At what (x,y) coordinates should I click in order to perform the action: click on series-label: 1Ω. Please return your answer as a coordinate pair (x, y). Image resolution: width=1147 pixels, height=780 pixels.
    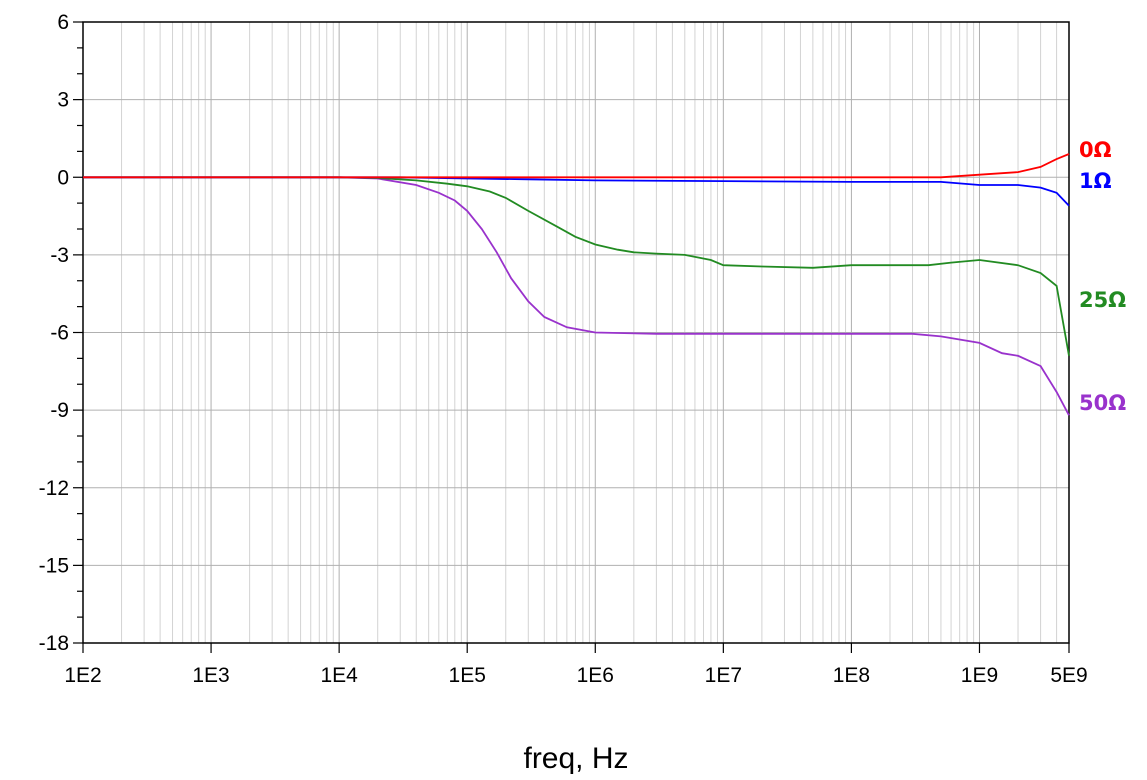
    Looking at the image, I should click on (1095, 181).